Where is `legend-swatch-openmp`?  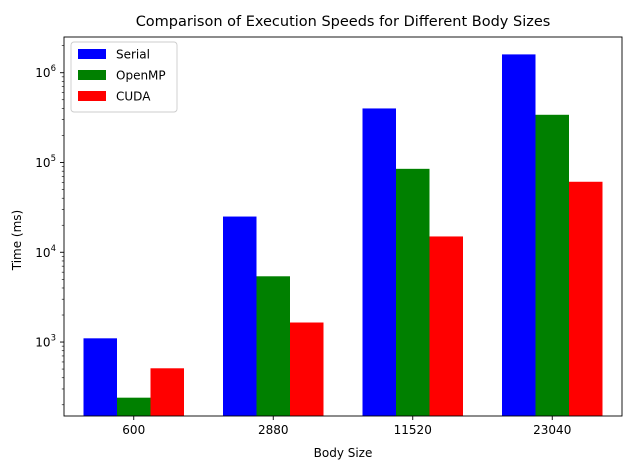
legend-swatch-openmp is located at coordinates (92, 75).